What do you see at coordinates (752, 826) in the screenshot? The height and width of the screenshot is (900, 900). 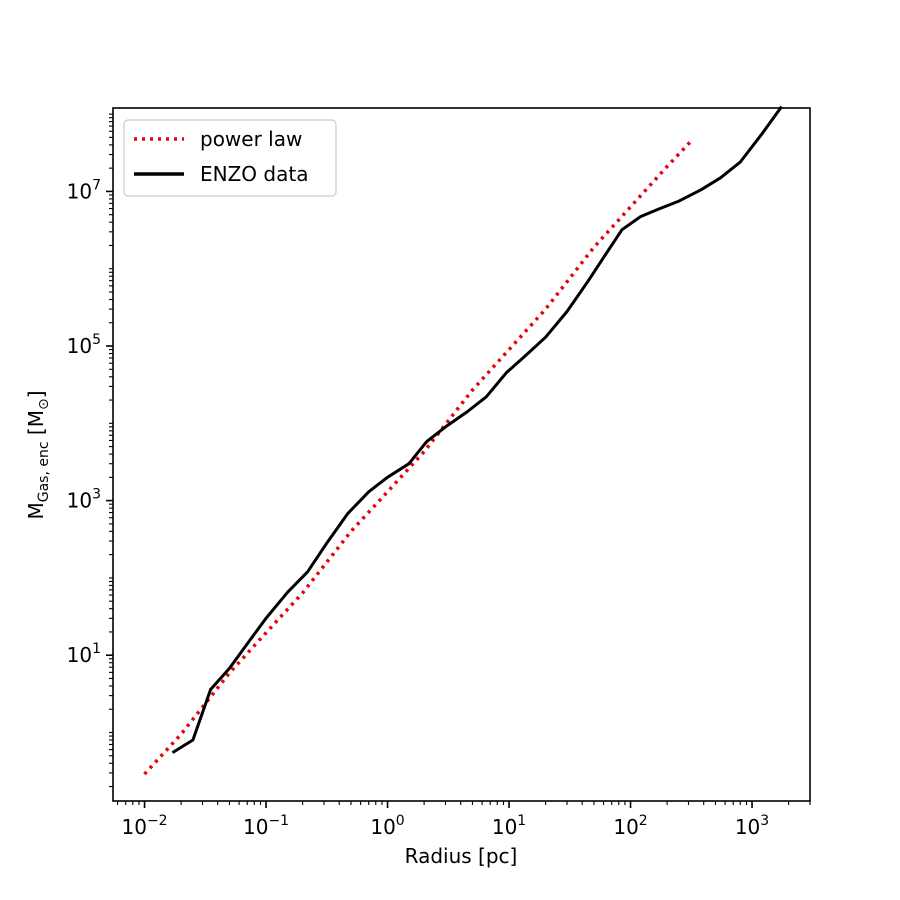 I see `x-tick-label: 10³` at bounding box center [752, 826].